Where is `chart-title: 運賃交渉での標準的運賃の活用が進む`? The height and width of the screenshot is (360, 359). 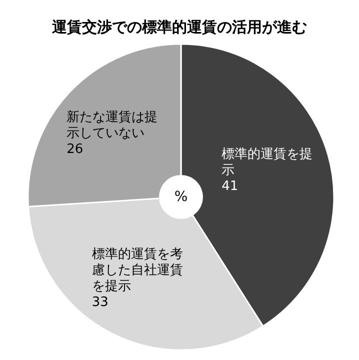 chart-title: 運賃交渉での標準的運賃の活用が進む is located at coordinates (179, 27).